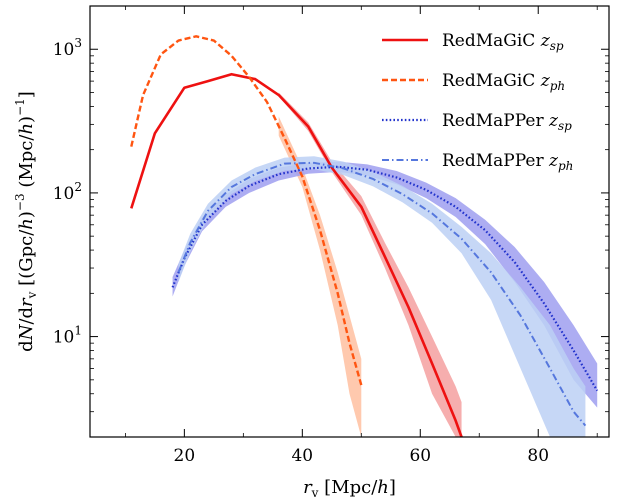  What do you see at coordinates (420, 456) in the screenshot?
I see `x-tick-label: 60` at bounding box center [420, 456].